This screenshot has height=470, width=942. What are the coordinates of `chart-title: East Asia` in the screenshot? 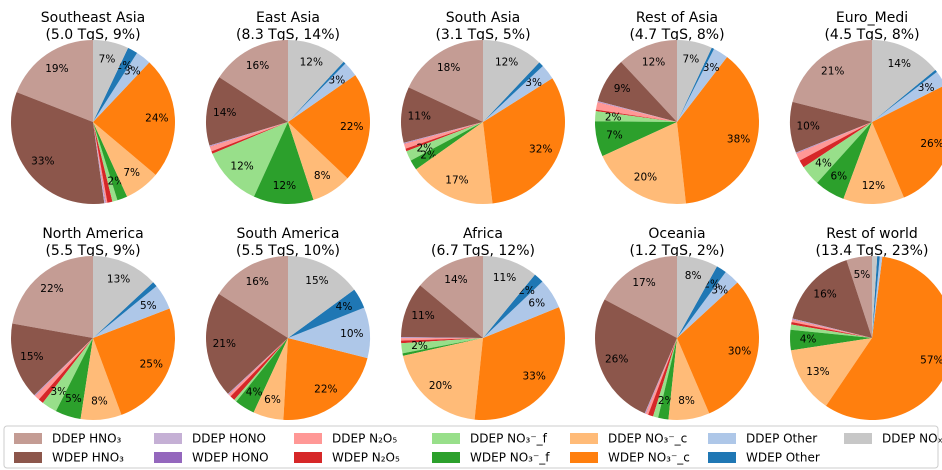 It's located at (288, 18).